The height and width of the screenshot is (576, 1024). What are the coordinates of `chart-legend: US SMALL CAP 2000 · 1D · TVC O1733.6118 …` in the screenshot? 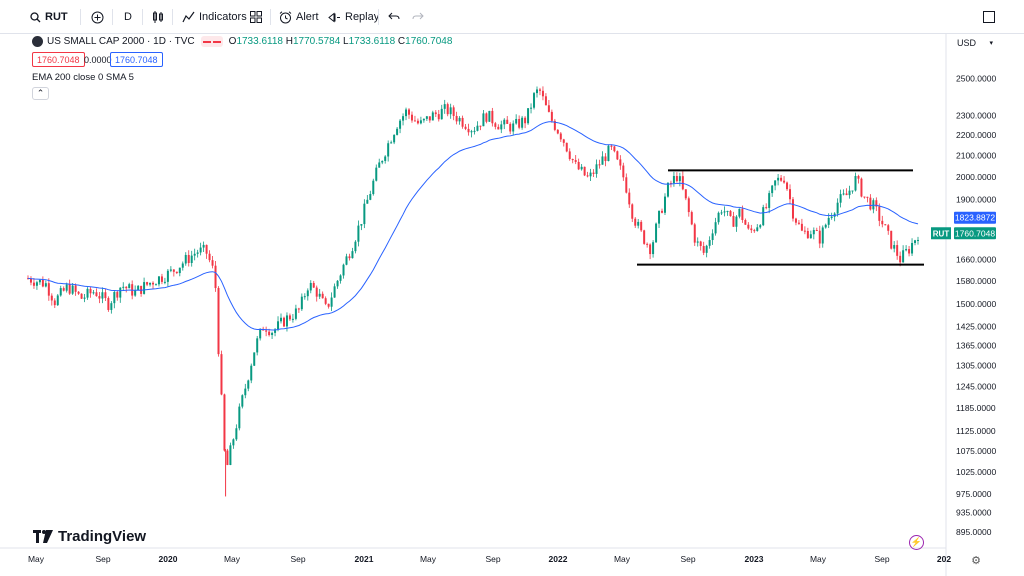 It's located at (242, 41).